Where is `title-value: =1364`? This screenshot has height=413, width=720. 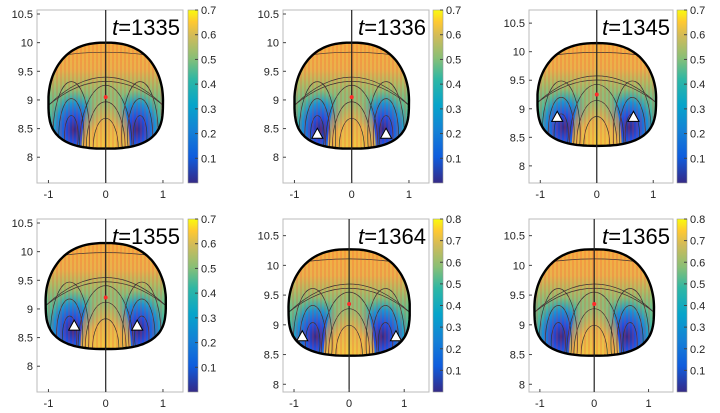 title-value: =1364 is located at coordinates (395, 236).